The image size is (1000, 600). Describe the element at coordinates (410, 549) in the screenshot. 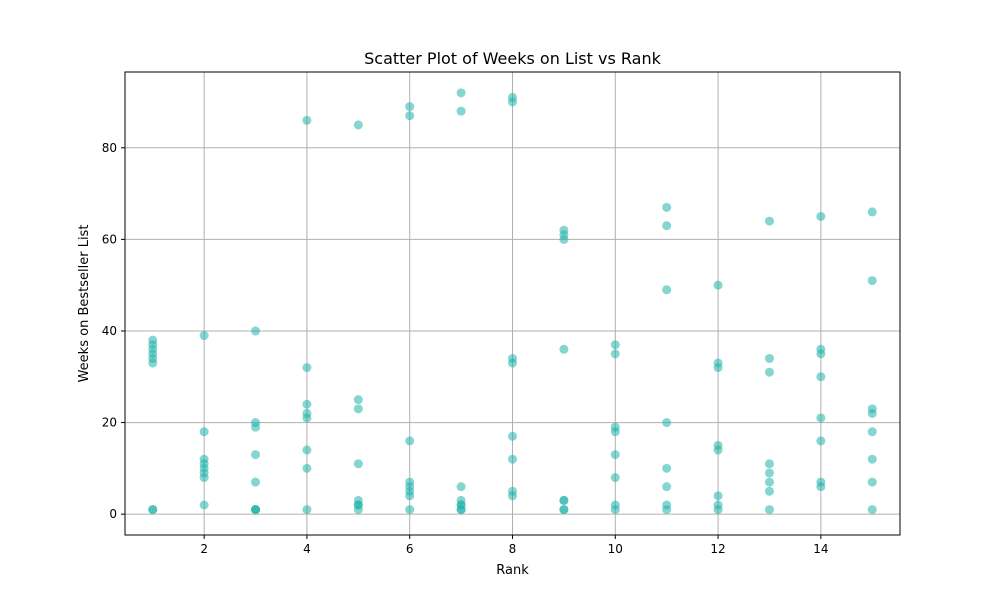

I see `x-tick-label: 6` at that location.